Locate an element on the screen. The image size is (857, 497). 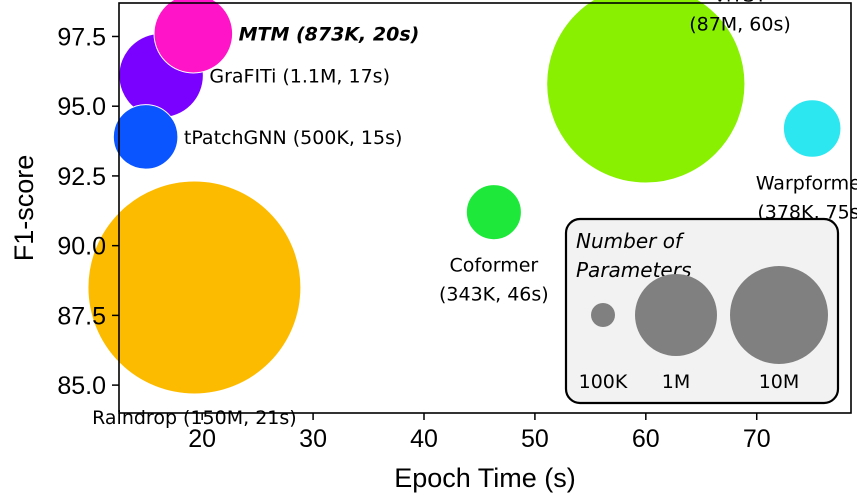
size-legend: Number of Parameters 100K 1M 10M is located at coordinates (702, 311).